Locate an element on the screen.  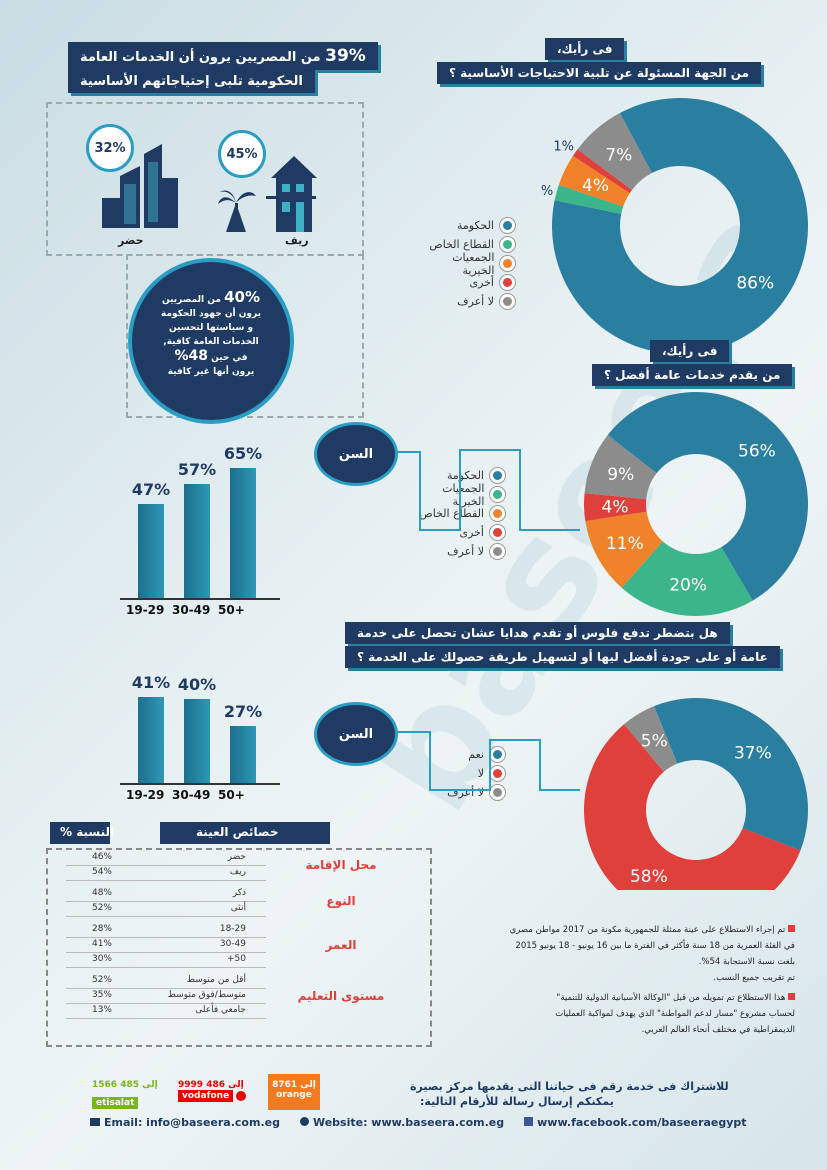
bar-chart-1-axis is located at coordinates (200, 599).